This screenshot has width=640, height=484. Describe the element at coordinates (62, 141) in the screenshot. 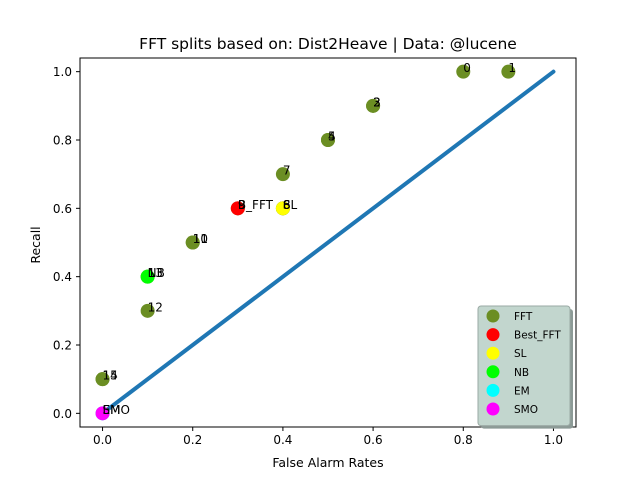

I see `y-tick-label: 0.8` at that location.